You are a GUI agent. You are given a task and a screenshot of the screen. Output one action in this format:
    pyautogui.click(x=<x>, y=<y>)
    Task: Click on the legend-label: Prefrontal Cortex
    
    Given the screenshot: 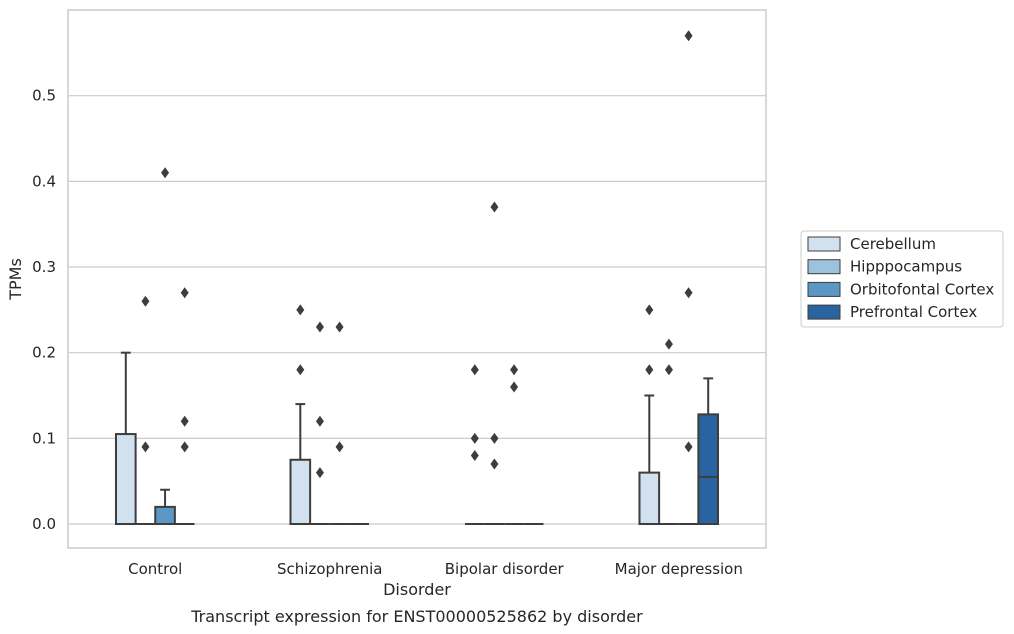 What is the action you would take?
    pyautogui.click(x=913, y=312)
    